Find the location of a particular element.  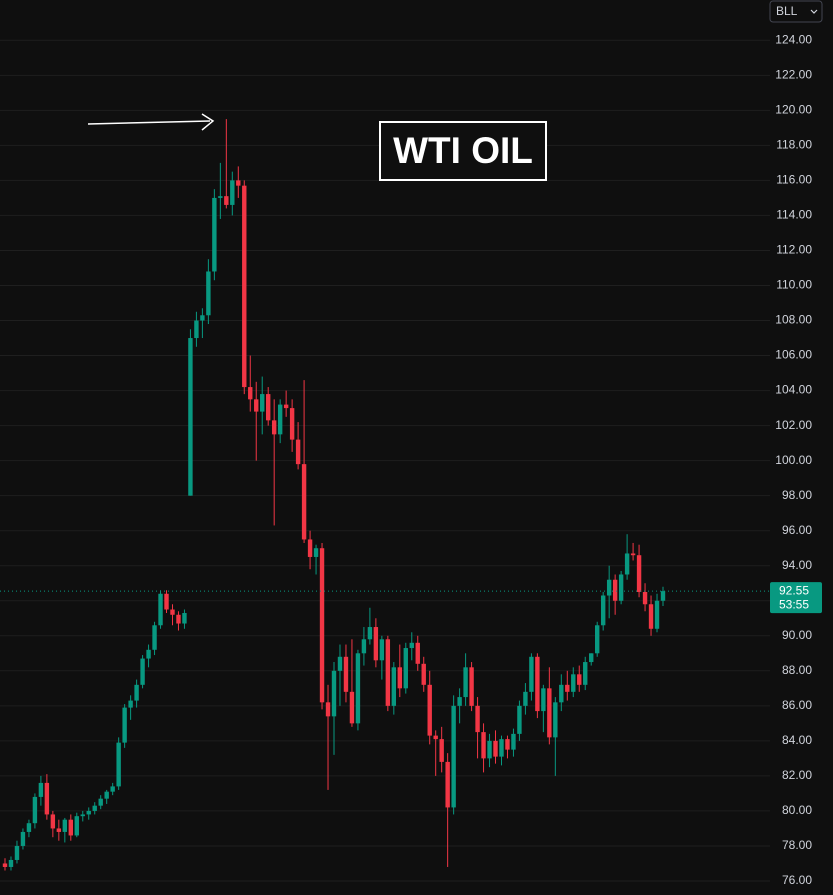

y-tick-label: 124.00 is located at coordinates (793, 39).